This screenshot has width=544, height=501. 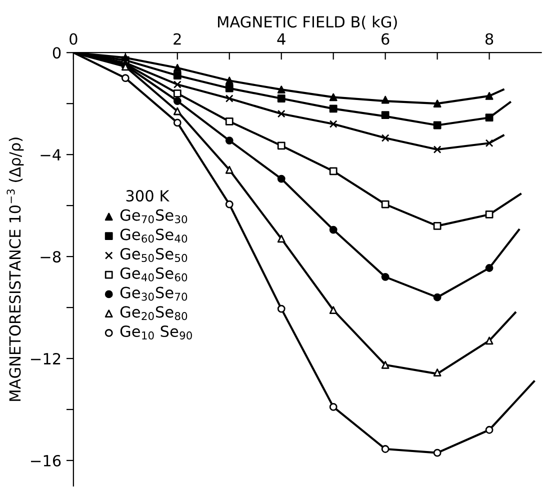 I want to click on x-axis-title: MAGNETIC FIELD B( kG), so click(x=307, y=23).